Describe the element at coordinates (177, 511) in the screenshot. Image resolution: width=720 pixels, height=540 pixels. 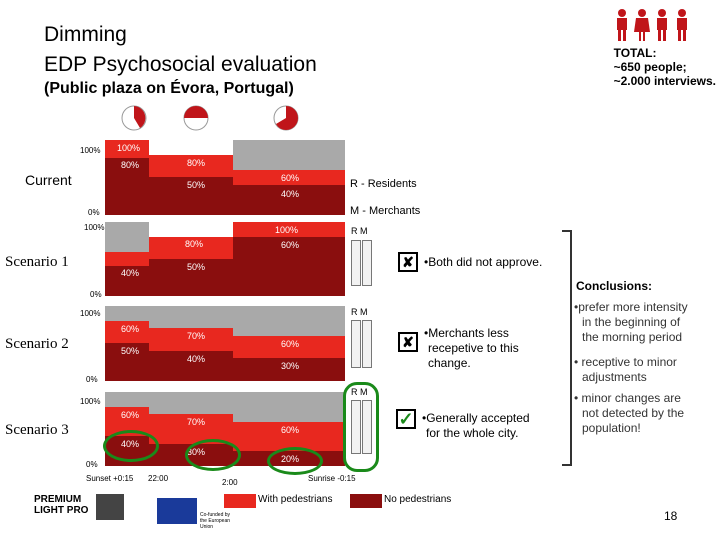
I see `eu-flag-icon` at that location.